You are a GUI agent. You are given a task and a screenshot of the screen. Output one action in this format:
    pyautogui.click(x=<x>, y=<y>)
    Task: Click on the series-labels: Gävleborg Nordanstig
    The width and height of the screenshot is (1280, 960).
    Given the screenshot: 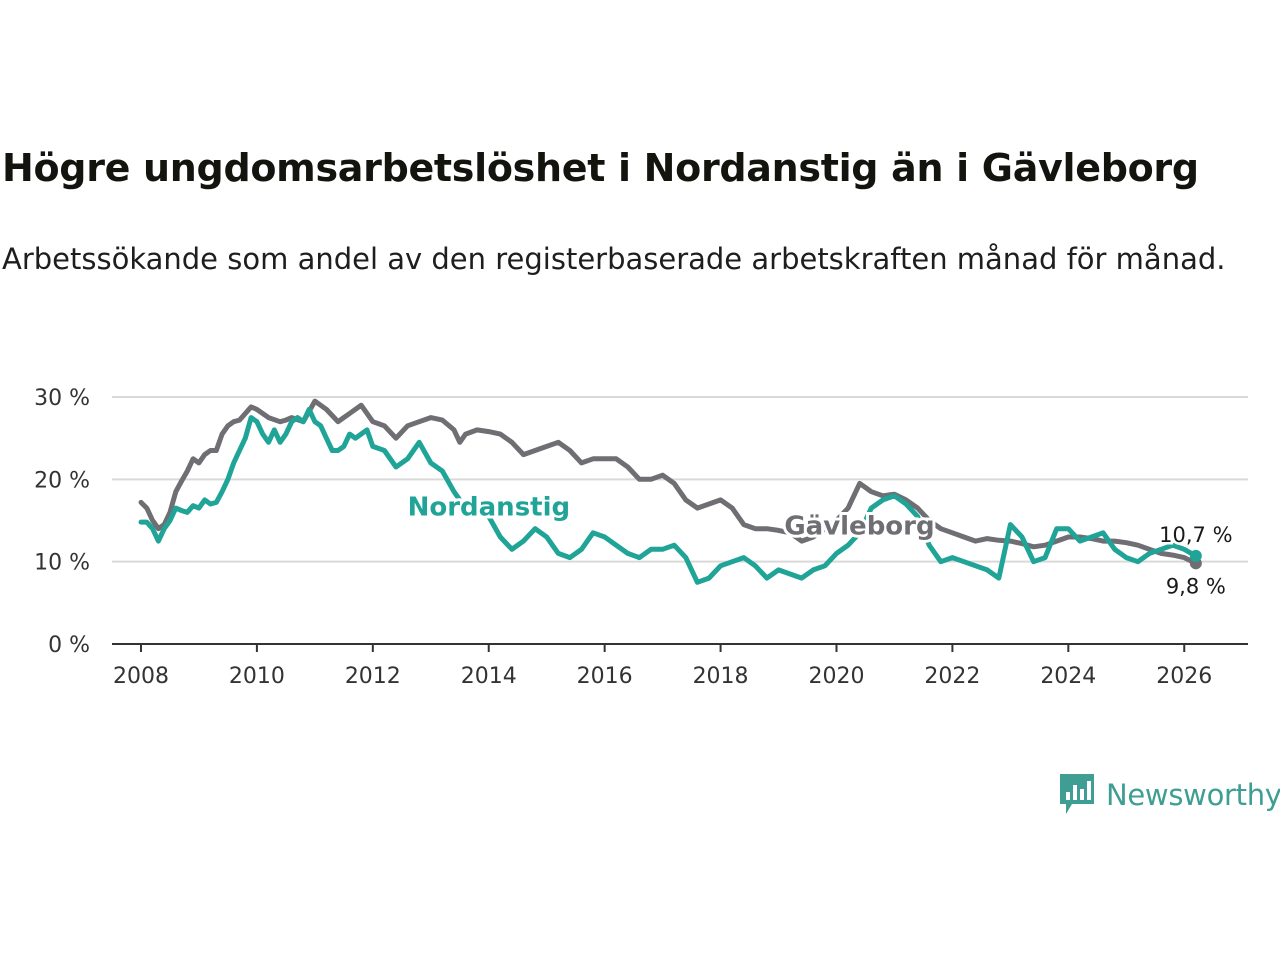 What is the action you would take?
    pyautogui.click(x=671, y=517)
    